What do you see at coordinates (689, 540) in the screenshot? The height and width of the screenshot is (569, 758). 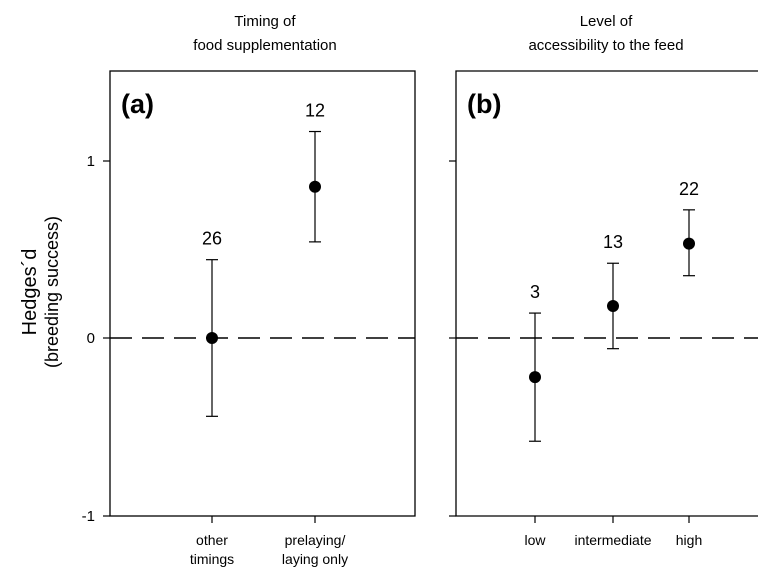 I see `x-tick-label: high` at bounding box center [689, 540].